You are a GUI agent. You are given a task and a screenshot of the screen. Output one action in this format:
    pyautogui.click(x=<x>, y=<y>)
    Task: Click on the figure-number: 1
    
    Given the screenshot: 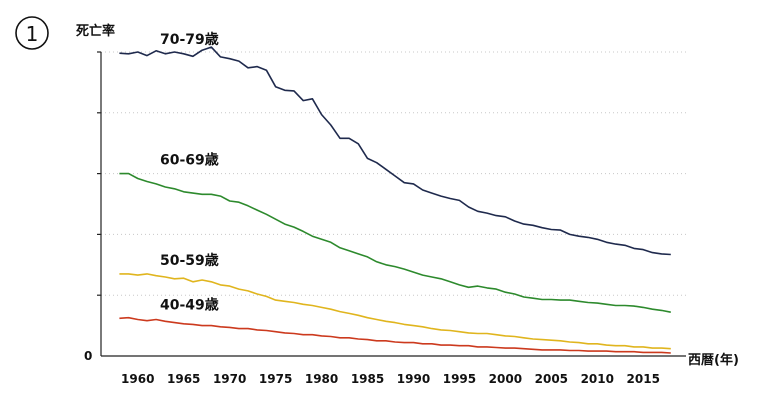 What is the action you would take?
    pyautogui.click(x=32, y=34)
    